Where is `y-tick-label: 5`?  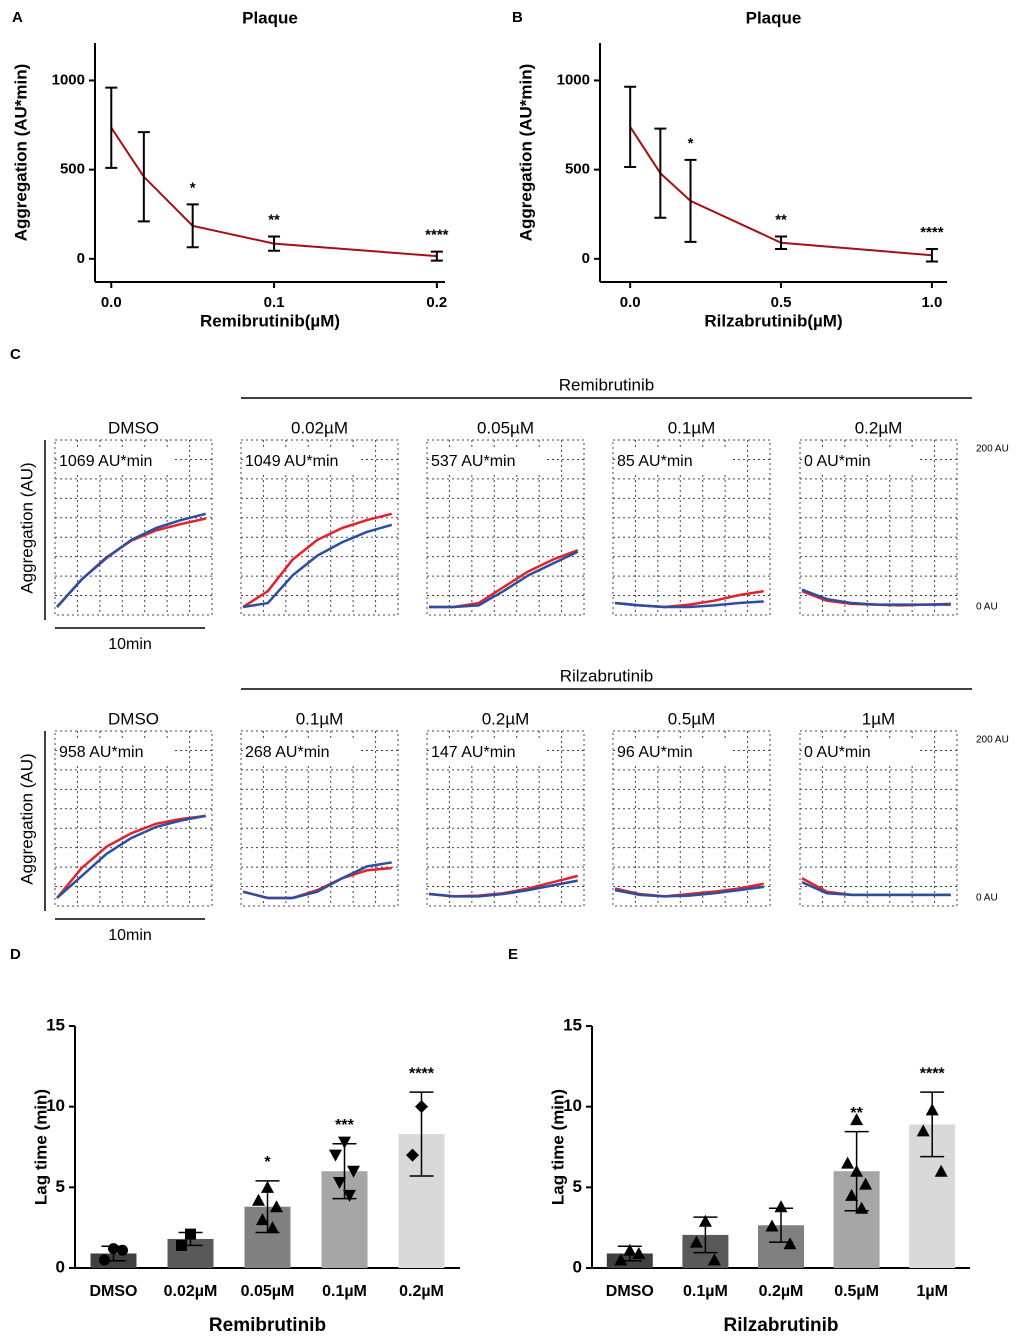
y-tick-label: 5 is located at coordinates (577, 1186).